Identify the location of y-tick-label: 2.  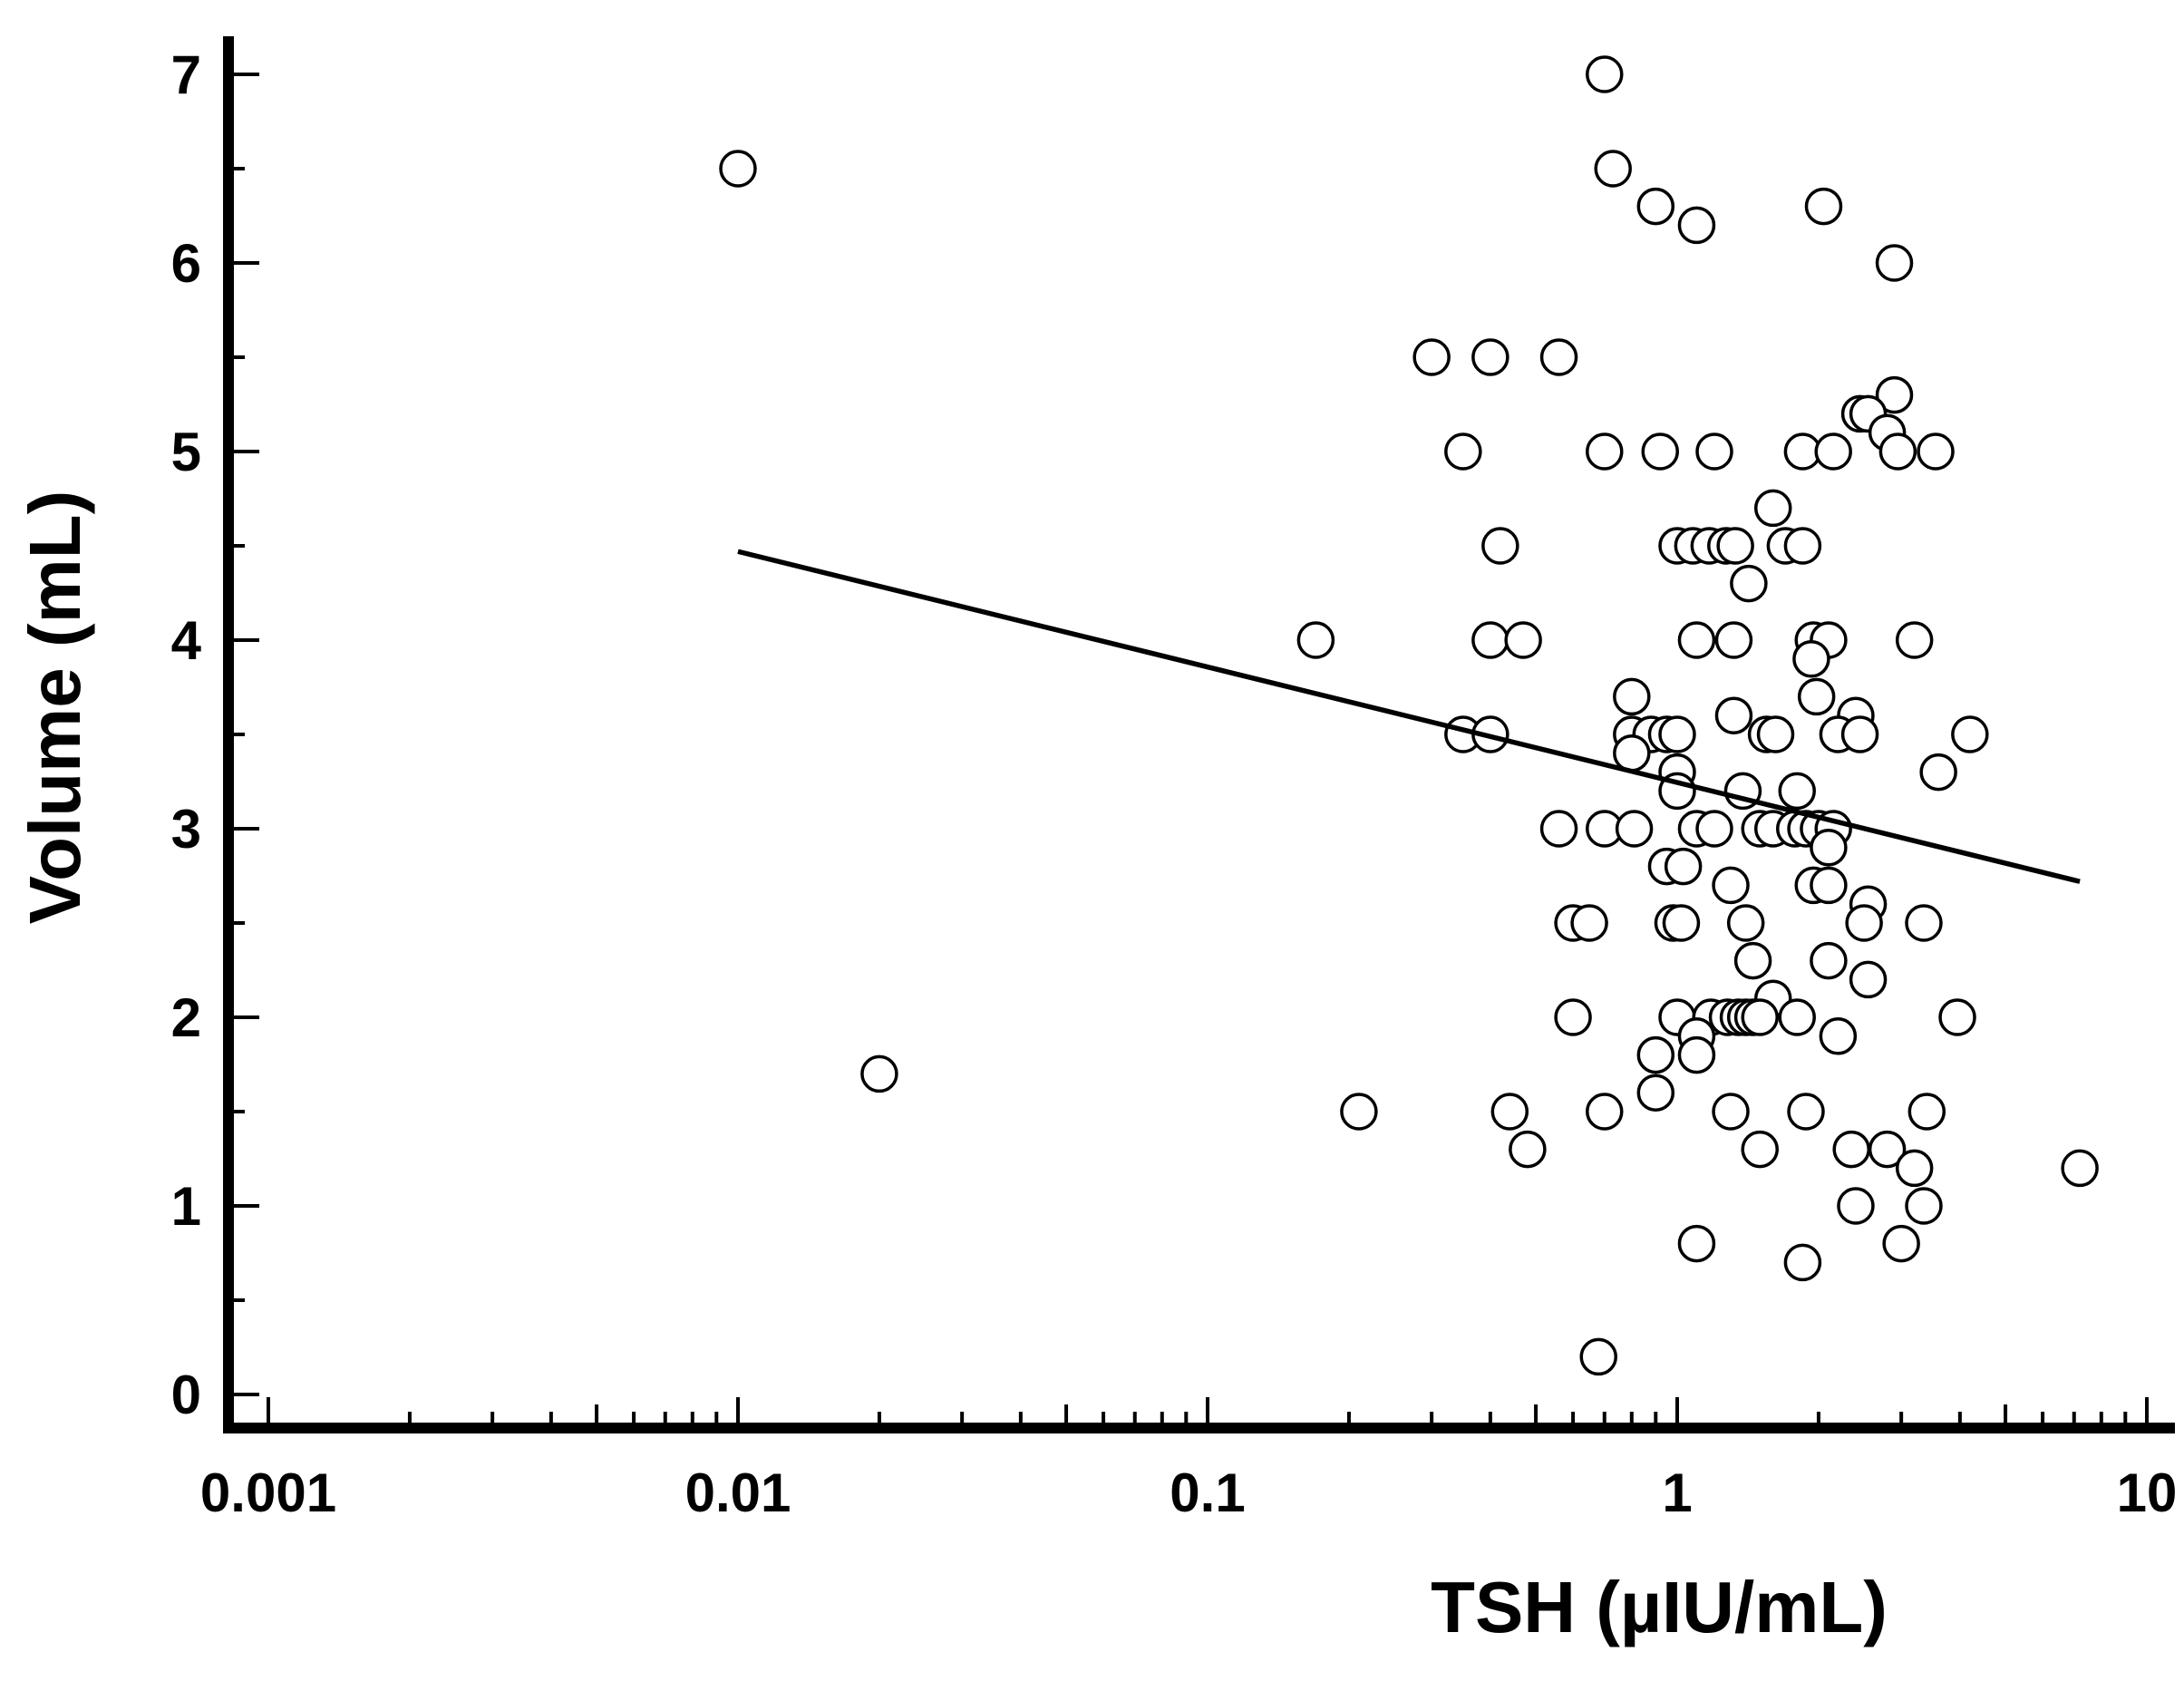
(186, 1017).